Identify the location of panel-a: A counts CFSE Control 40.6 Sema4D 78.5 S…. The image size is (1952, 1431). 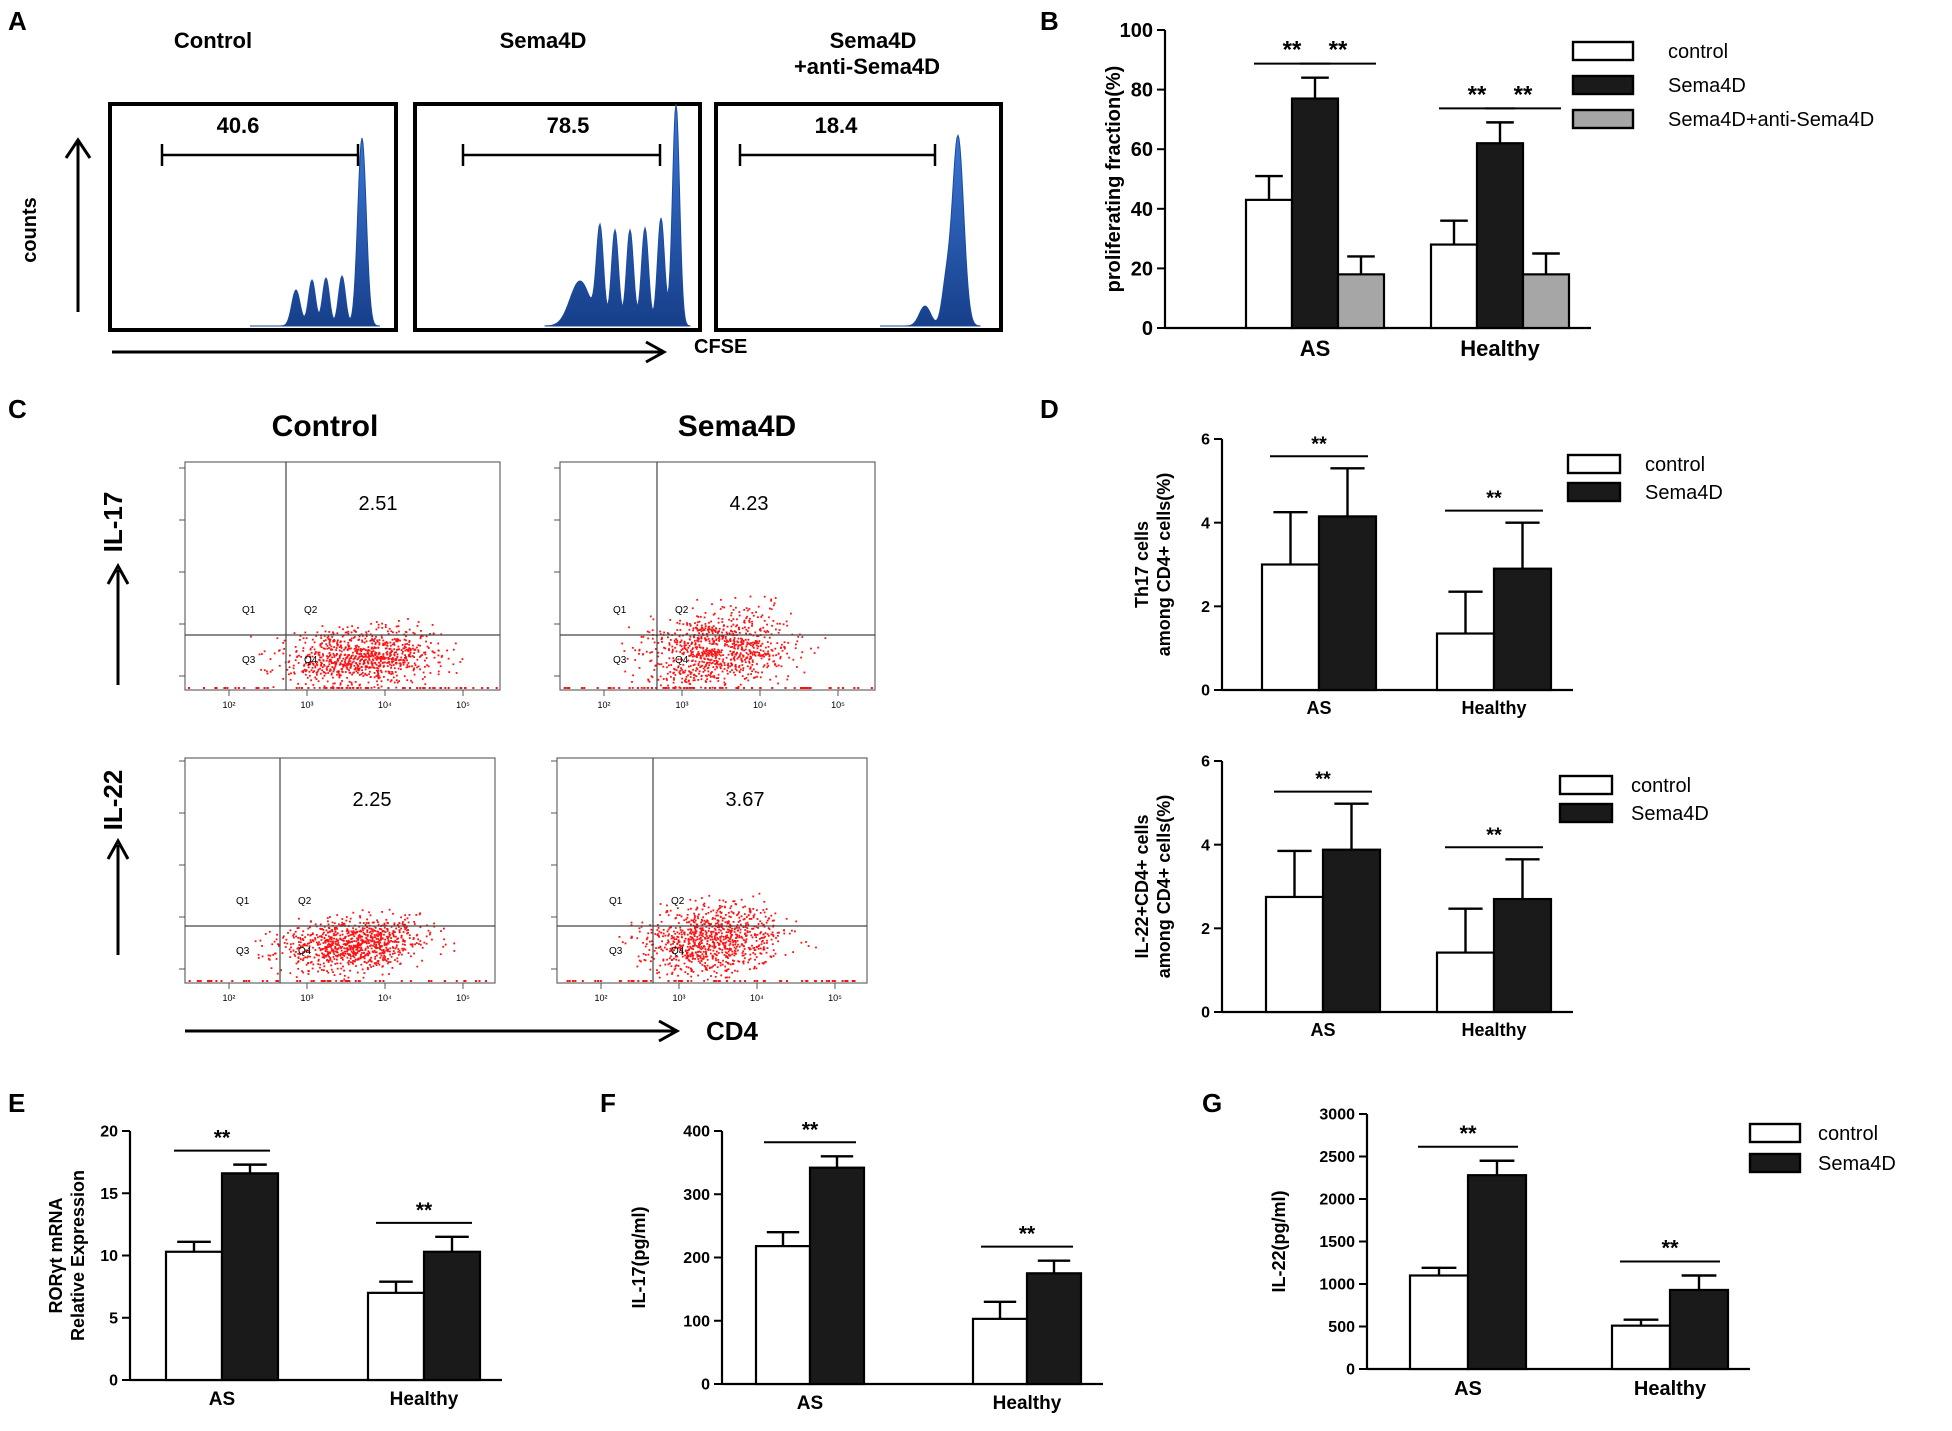
(505, 185).